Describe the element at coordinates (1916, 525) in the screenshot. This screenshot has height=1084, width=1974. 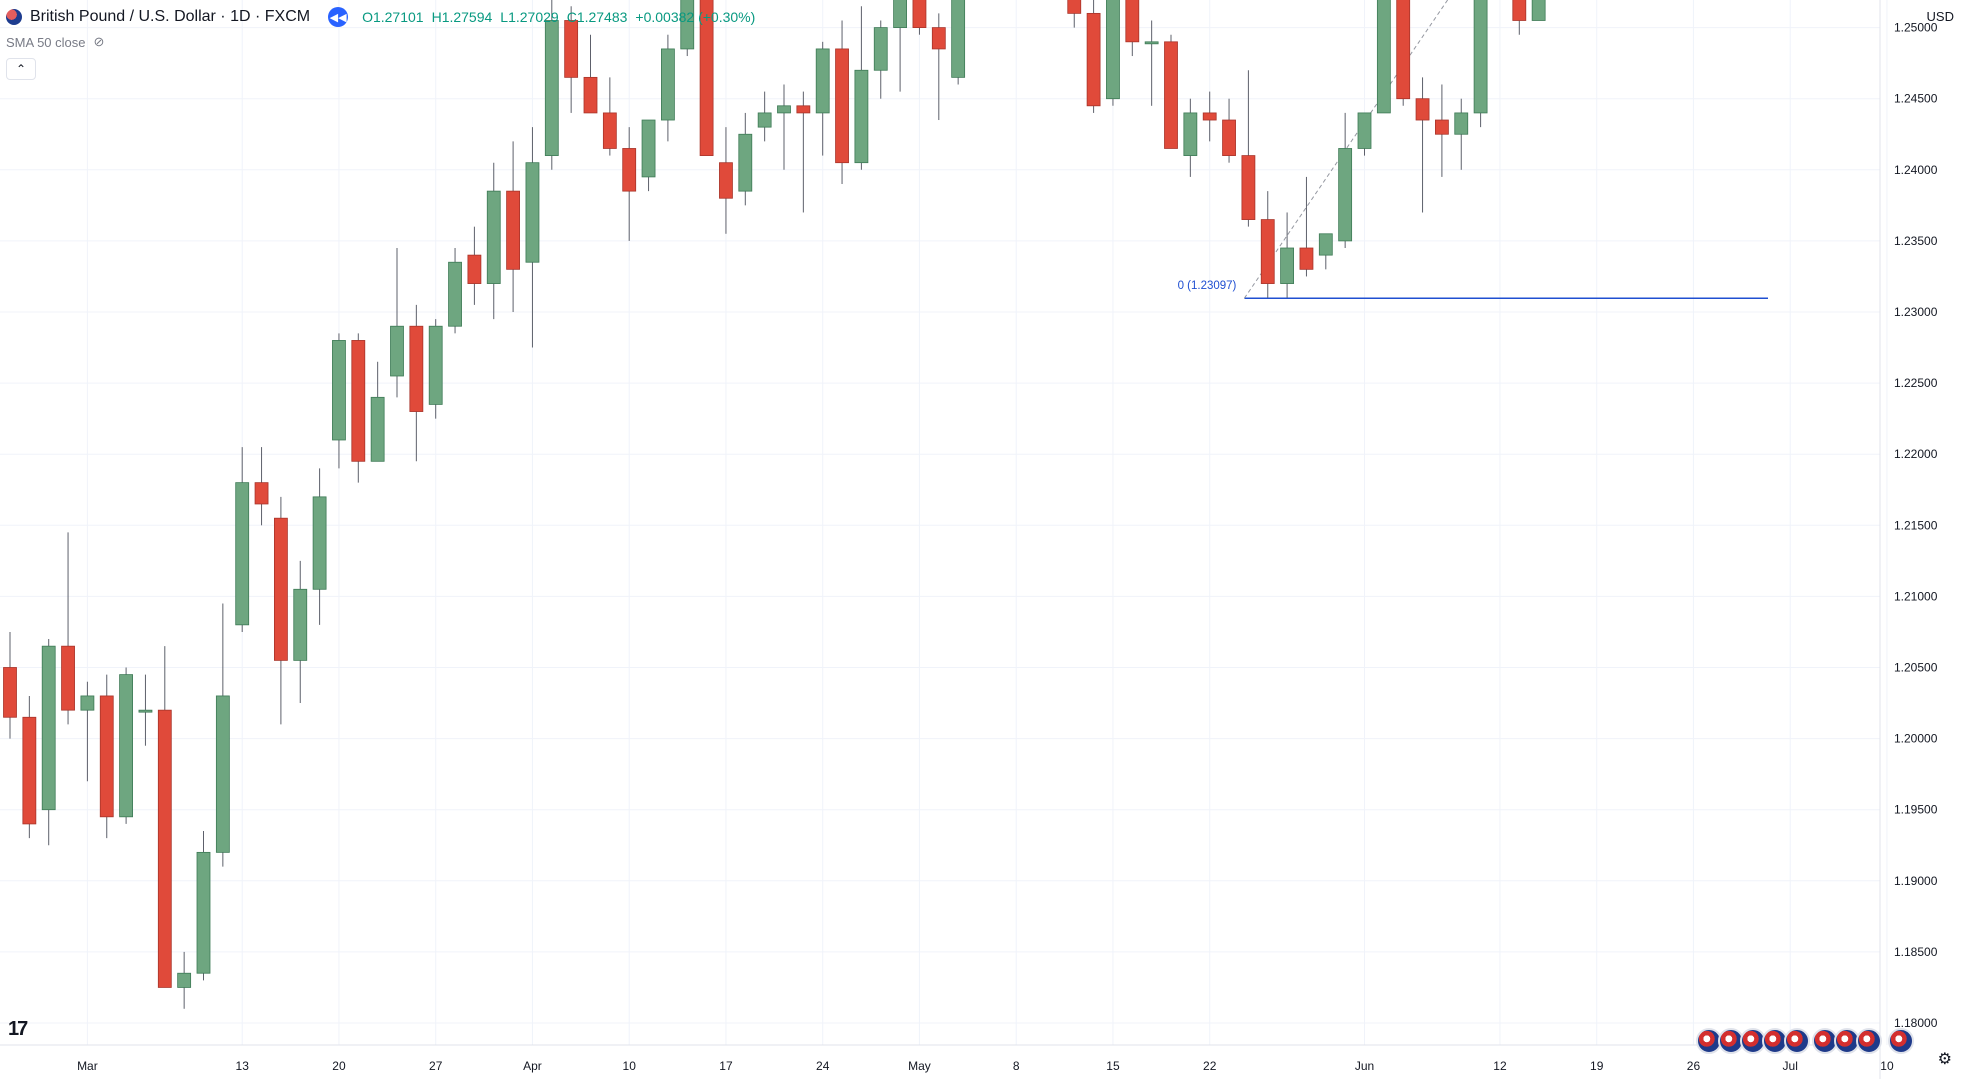
I see `y-tick-label: 1.21500` at that location.